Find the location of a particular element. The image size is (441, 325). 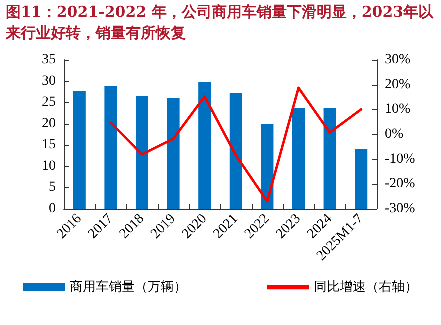

legend-label: 同比增速（右轴） is located at coordinates (366, 287).